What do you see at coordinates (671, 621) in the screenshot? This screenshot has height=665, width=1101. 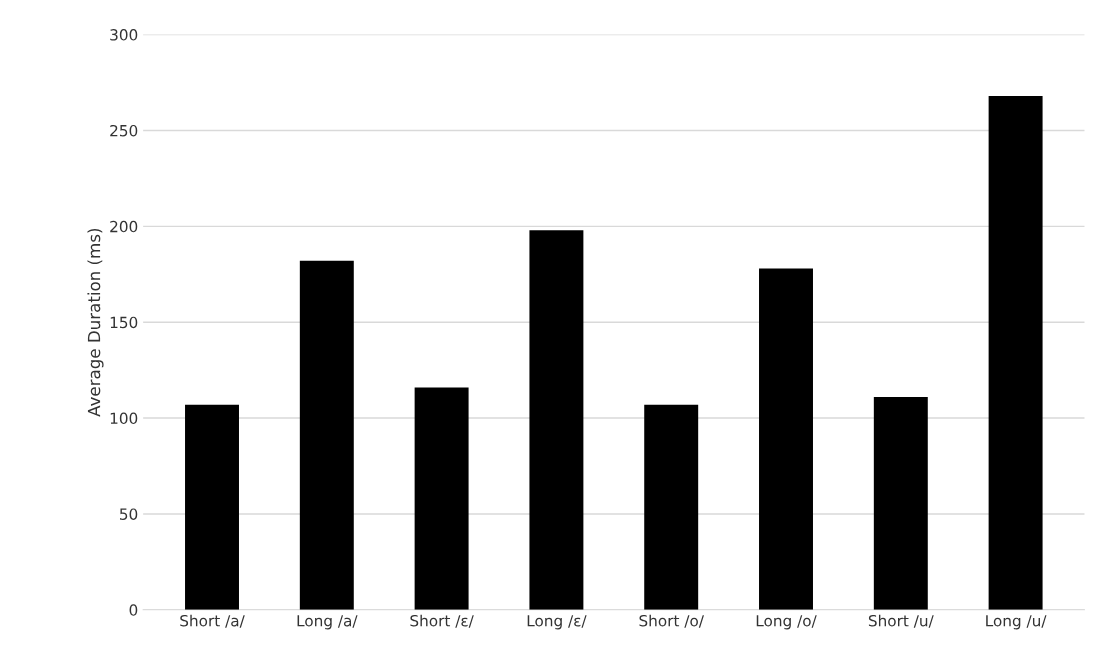 I see `x-tick-label: Short /o/` at bounding box center [671, 621].